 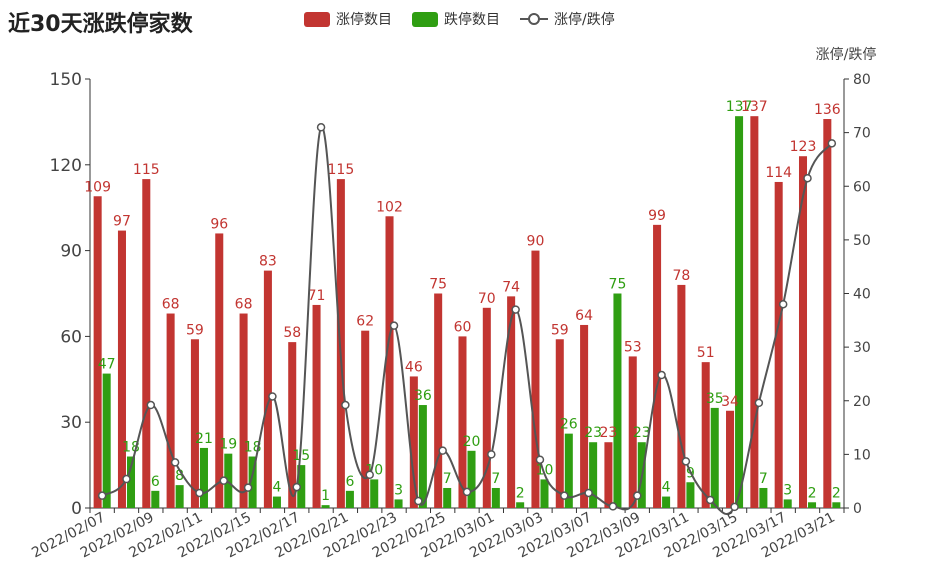 I want to click on data-label-limit-up: 136, so click(x=827, y=110).